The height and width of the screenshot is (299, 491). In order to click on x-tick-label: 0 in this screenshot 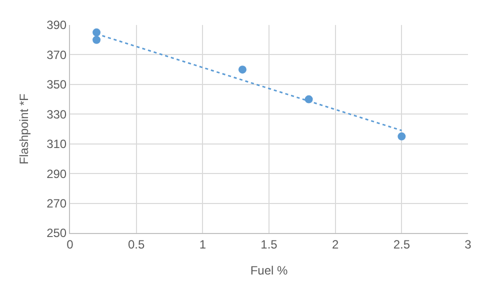, I will do `click(70, 244)`.